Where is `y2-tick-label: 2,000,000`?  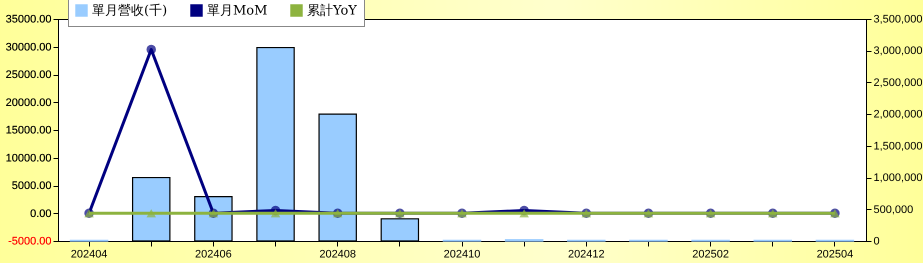
y2-tick-label: 2,000,000 is located at coordinates (898, 114).